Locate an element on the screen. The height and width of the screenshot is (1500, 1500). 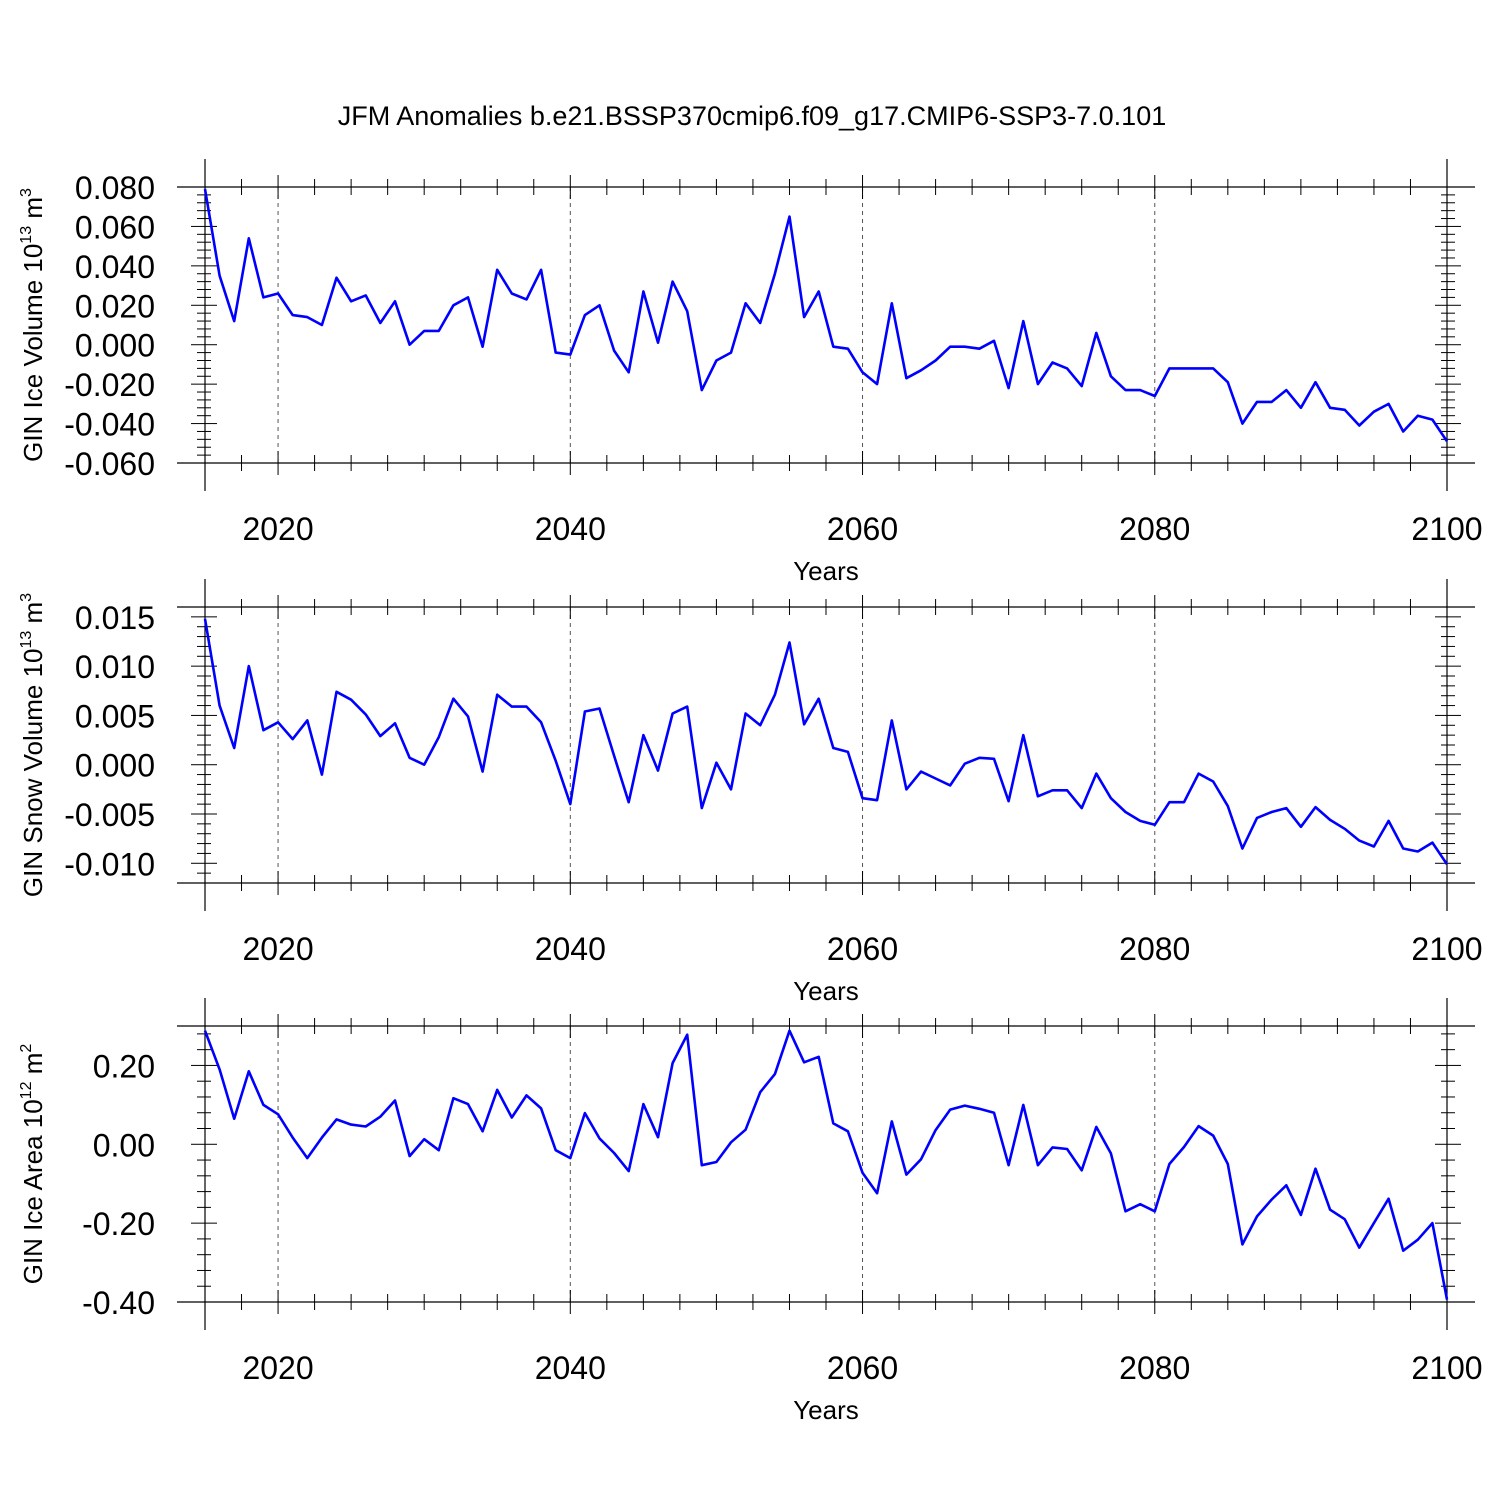
ice-volume-ytick-label: -0.040 is located at coordinates (109, 425).